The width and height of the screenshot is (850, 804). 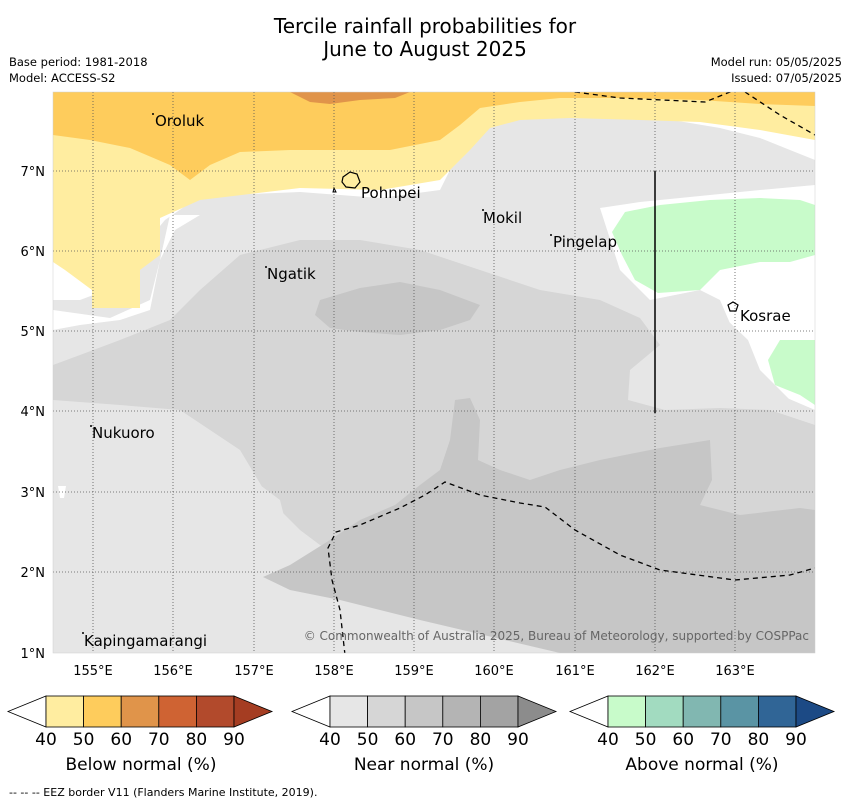 What do you see at coordinates (78, 62) in the screenshot?
I see `base-period-label: Base period: 1981-2018` at bounding box center [78, 62].